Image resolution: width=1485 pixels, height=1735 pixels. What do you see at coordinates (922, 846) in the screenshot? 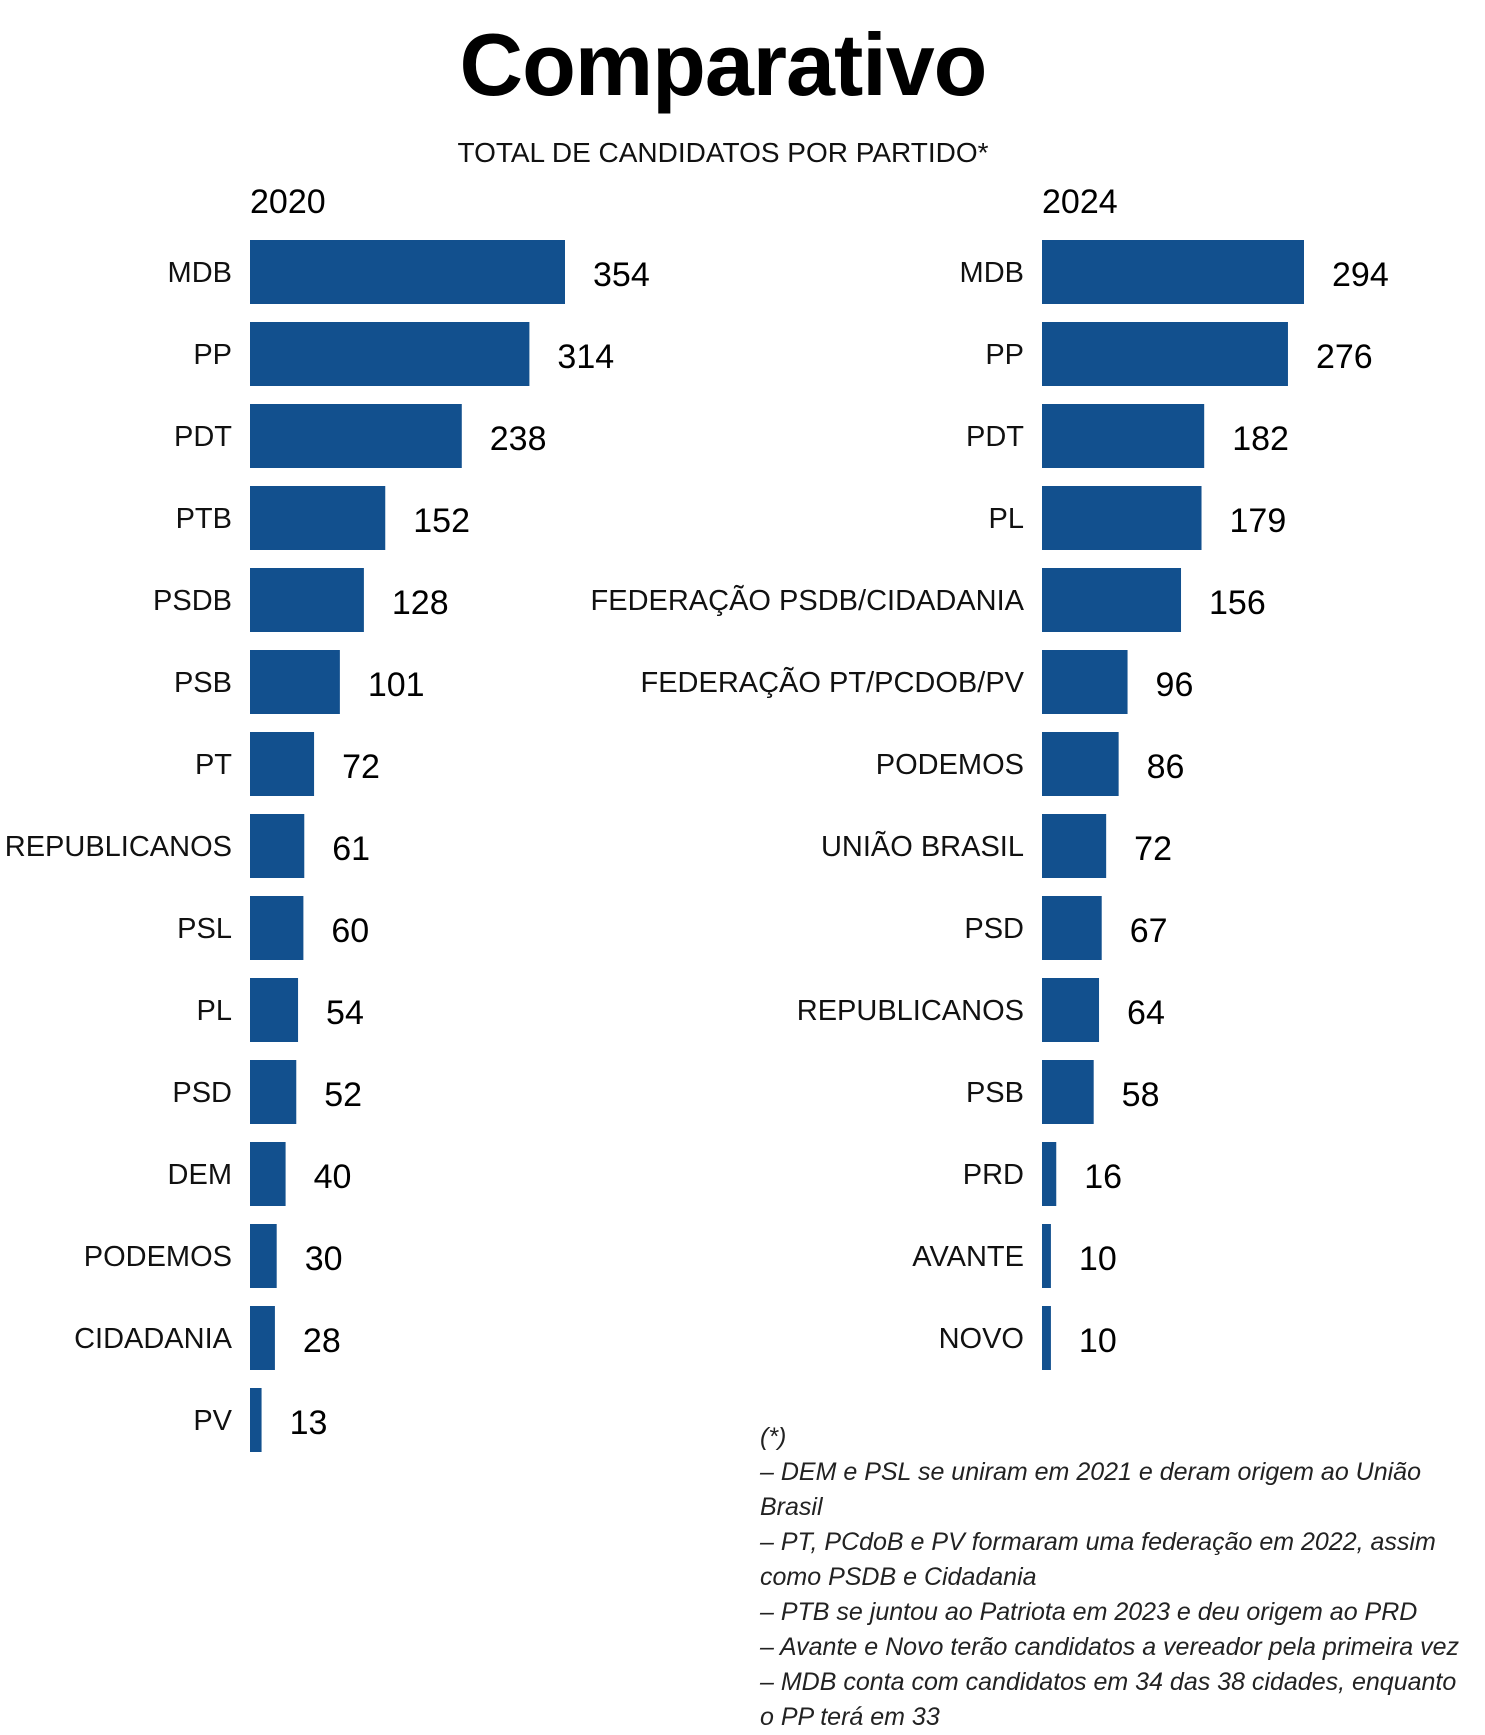
I see `category-label: UNIÃO BRASIL` at bounding box center [922, 846].